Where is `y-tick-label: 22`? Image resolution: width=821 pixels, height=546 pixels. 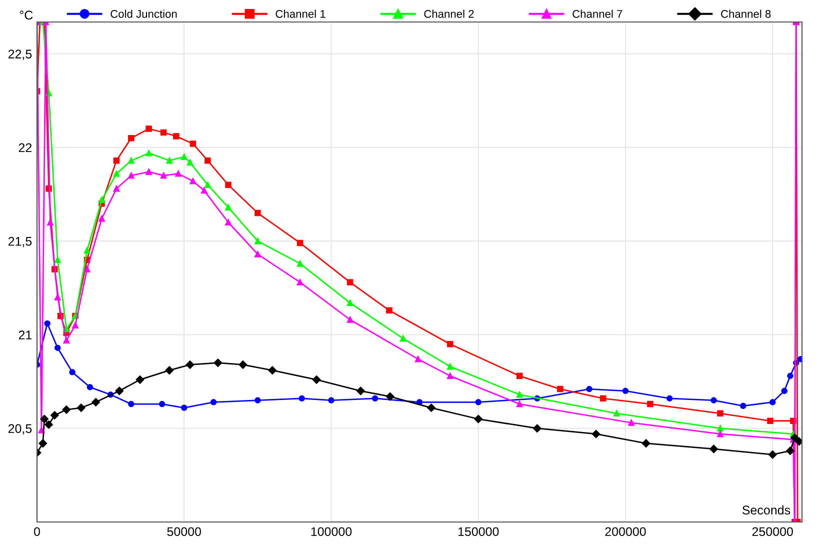 y-tick-label: 22 is located at coordinates (25, 147).